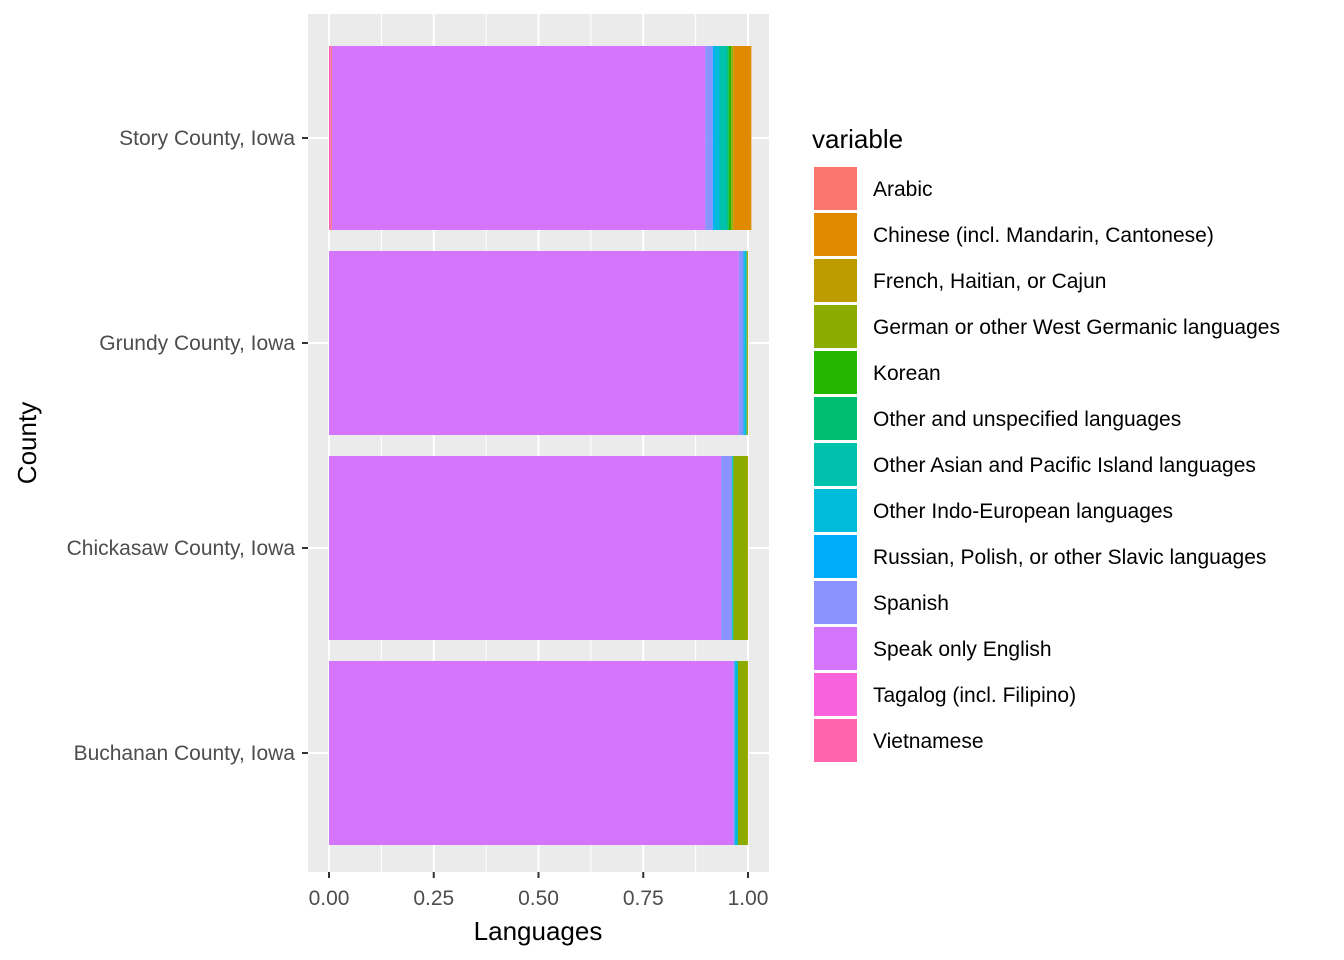  I want to click on y-axis-title: County, so click(27, 443).